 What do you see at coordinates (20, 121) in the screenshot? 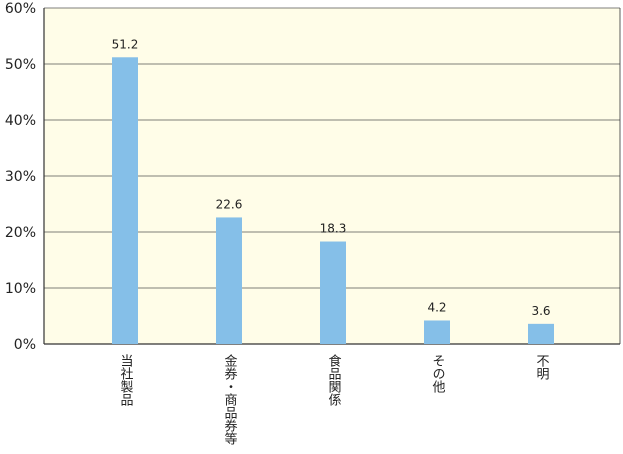
I see `y-tick-label: 40%` at bounding box center [20, 121].